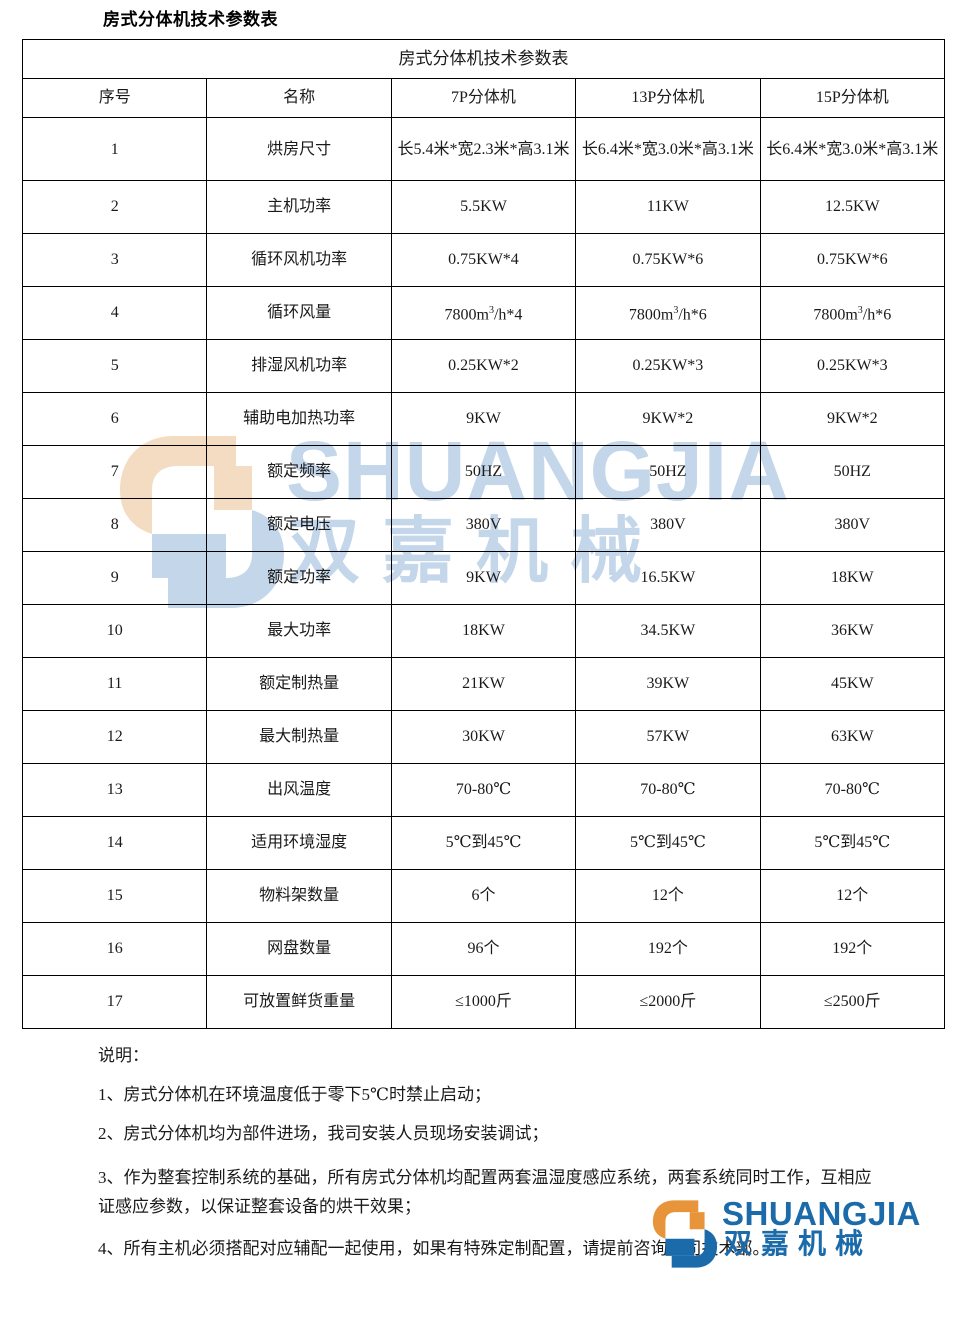  What do you see at coordinates (483, 684) in the screenshot?
I see `cell-model-7p: 21KW` at bounding box center [483, 684].